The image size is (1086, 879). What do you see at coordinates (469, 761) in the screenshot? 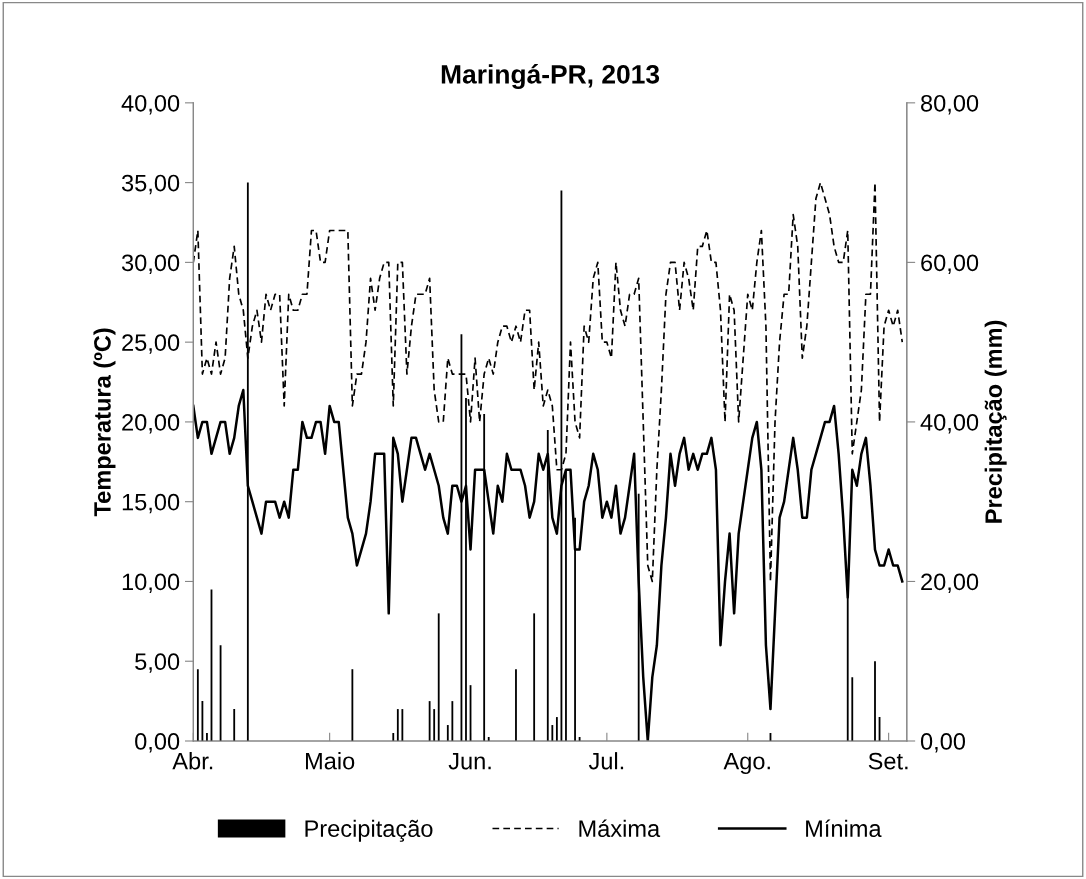
I see `x-tick-label: Jun.` at bounding box center [469, 761].